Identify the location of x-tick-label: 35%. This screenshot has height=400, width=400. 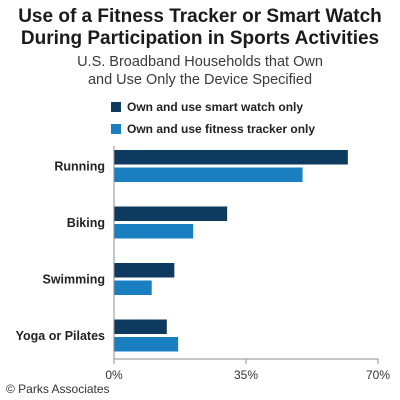
(246, 375).